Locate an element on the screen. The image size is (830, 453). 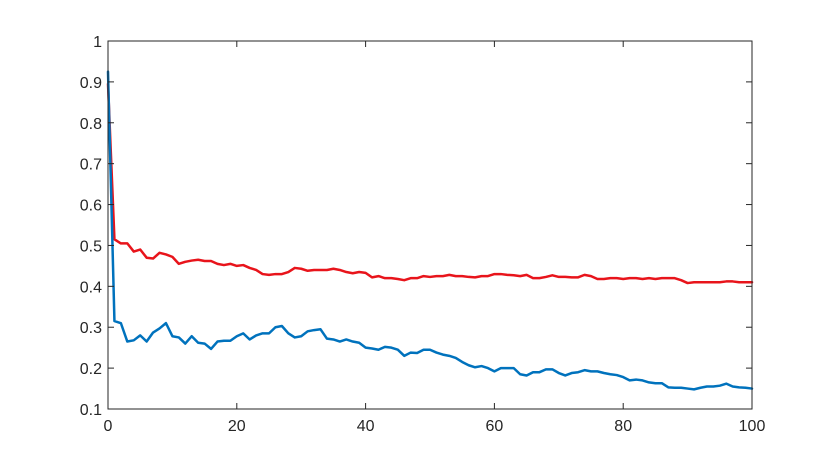
y-tick-label: 0.2 is located at coordinates (91, 369).